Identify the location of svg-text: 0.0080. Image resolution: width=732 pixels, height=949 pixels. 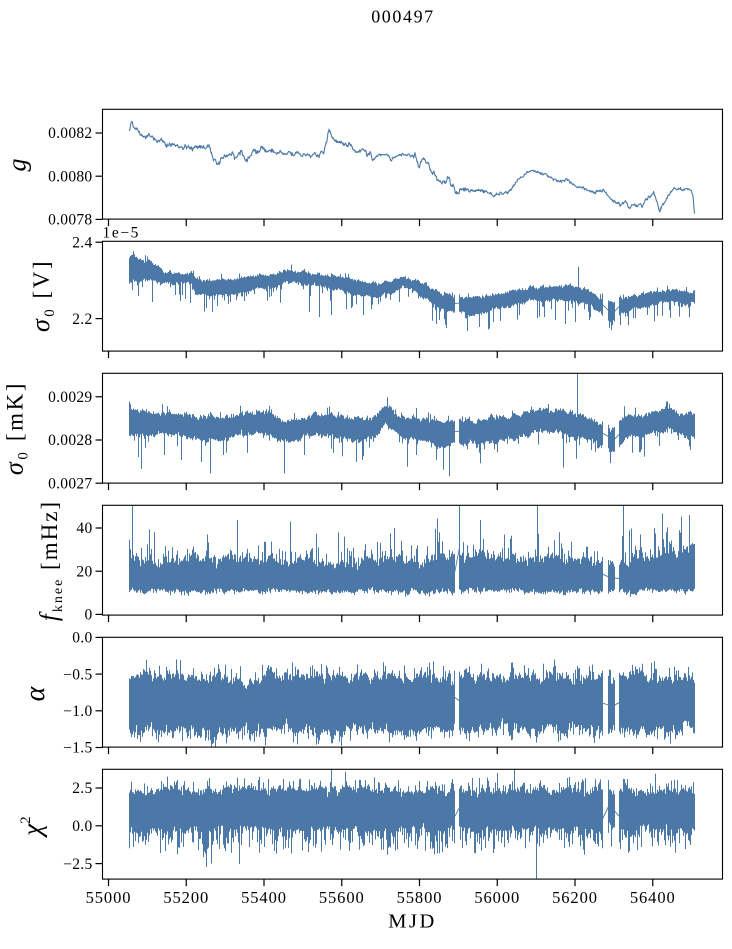
(70, 176).